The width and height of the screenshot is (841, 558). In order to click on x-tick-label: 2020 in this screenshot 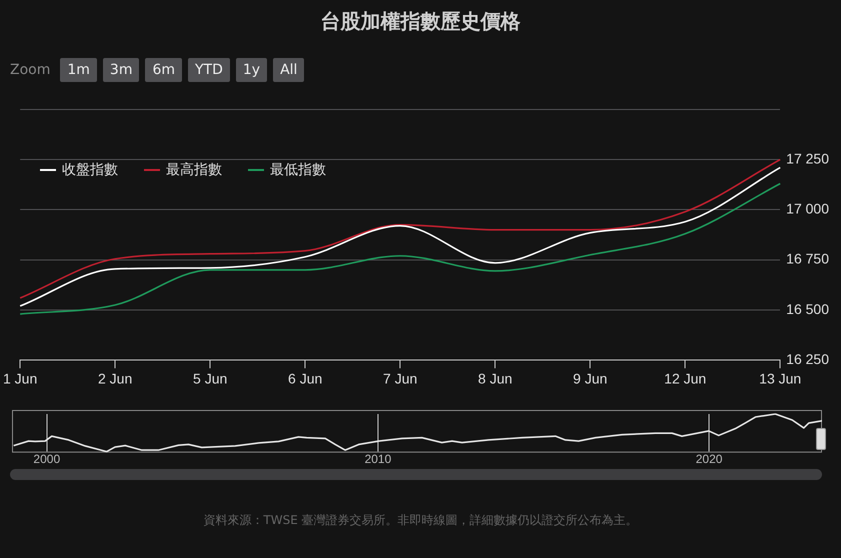, I will do `click(709, 459)`.